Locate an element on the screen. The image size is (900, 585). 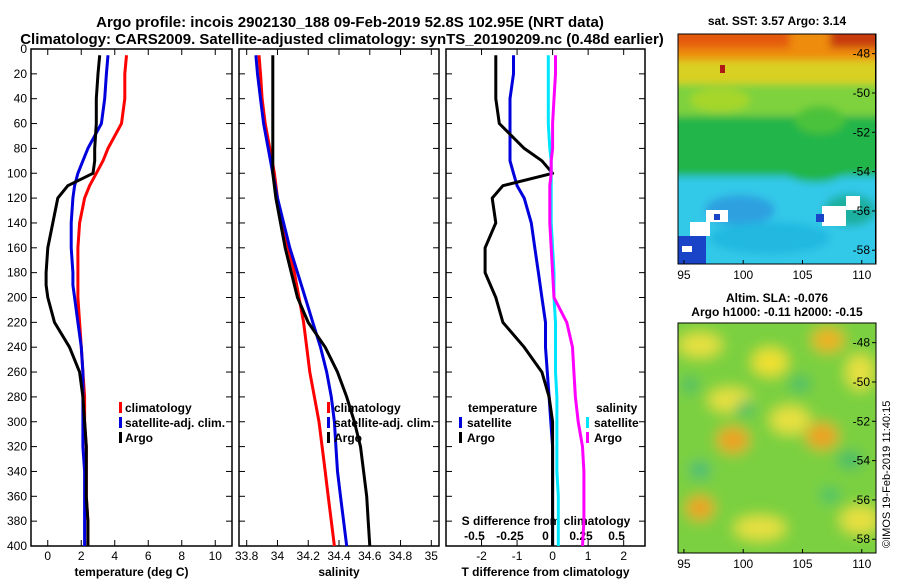
x-tick-label: 6 is located at coordinates (148, 556).